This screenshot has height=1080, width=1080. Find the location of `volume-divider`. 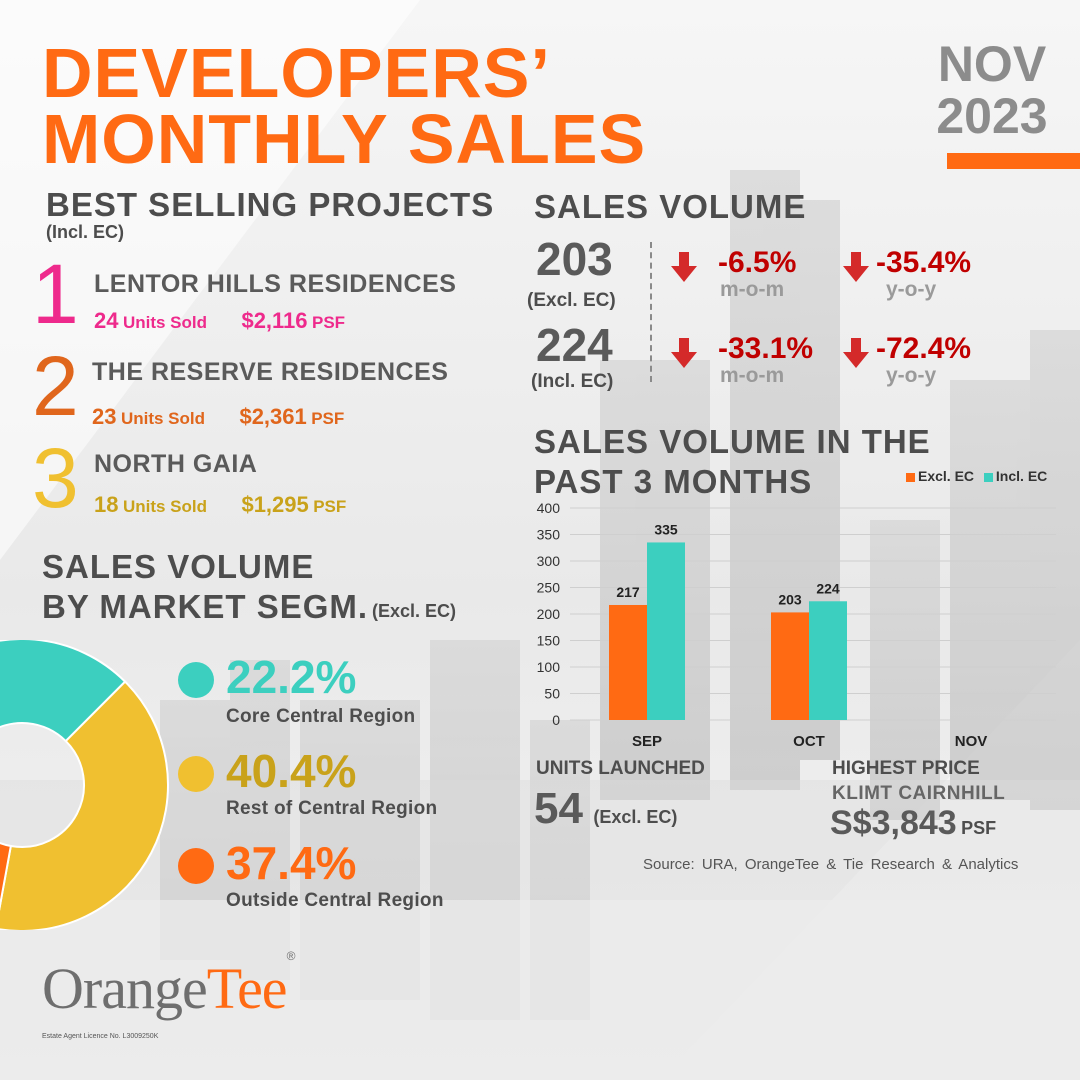

volume-divider is located at coordinates (651, 312).